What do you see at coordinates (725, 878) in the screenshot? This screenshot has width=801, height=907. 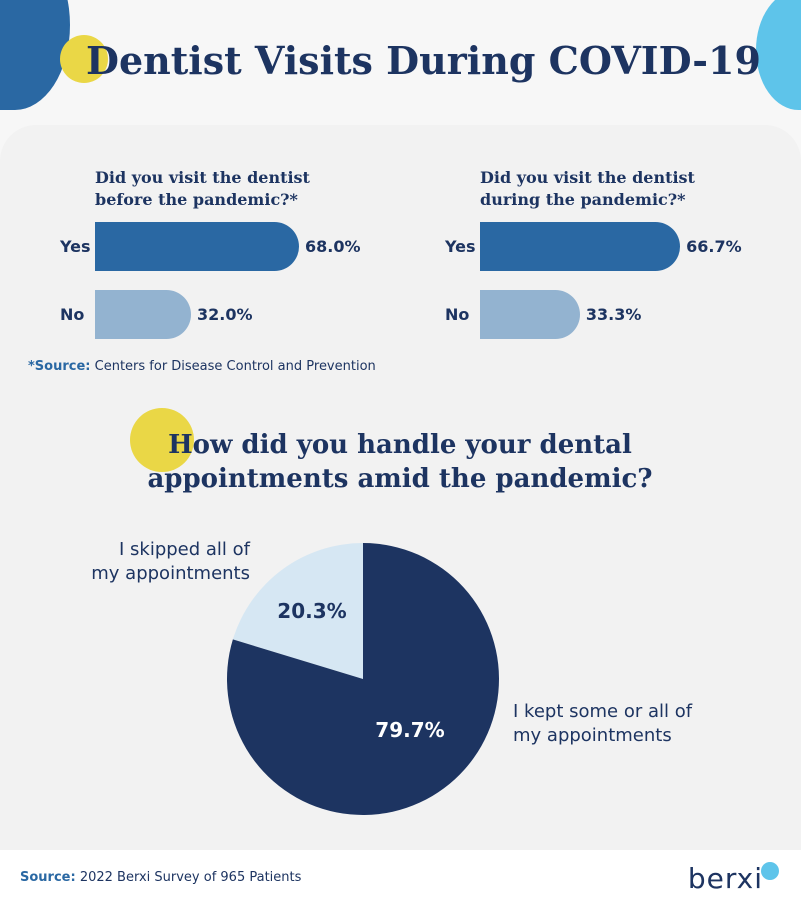 I see `berxi-logo: berxi` at bounding box center [725, 878].